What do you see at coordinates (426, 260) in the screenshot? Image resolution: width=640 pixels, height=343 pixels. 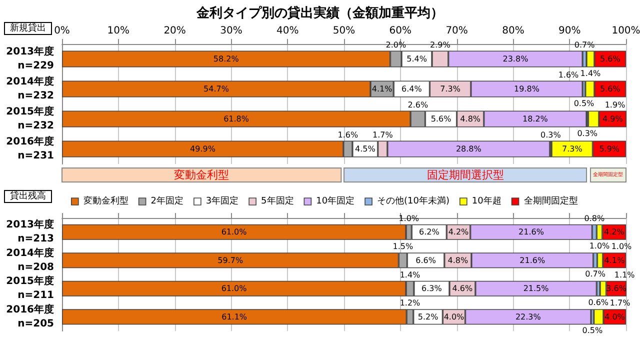 I see `data-label: 6.6%` at bounding box center [426, 260].